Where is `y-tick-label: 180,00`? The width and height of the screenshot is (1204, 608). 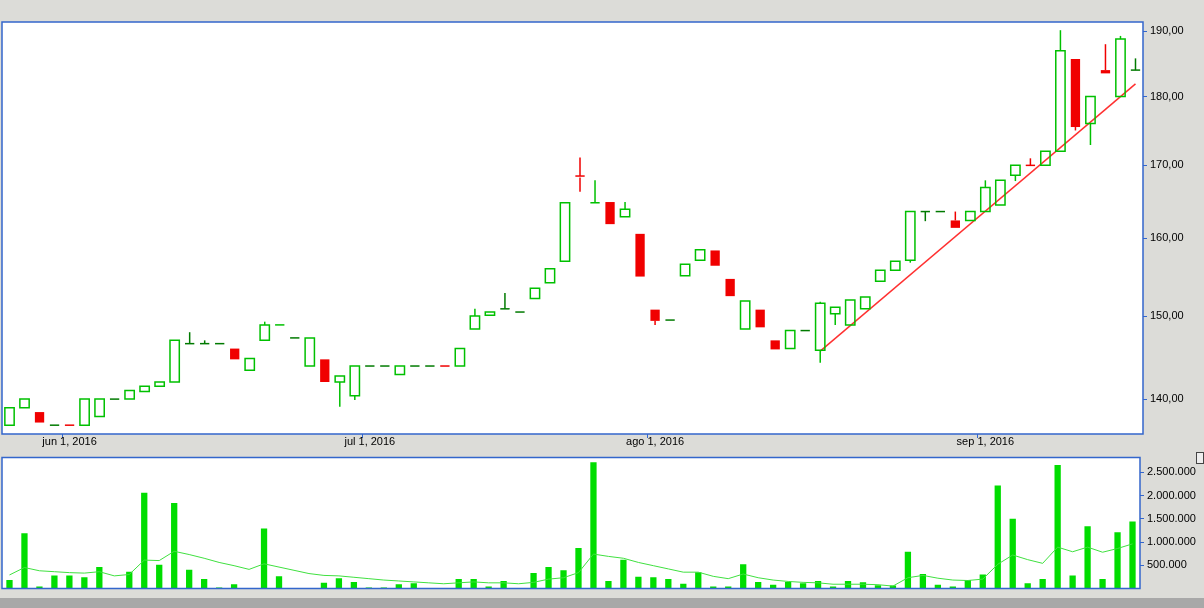
y-tick-label: 180,00 is located at coordinates (1167, 95).